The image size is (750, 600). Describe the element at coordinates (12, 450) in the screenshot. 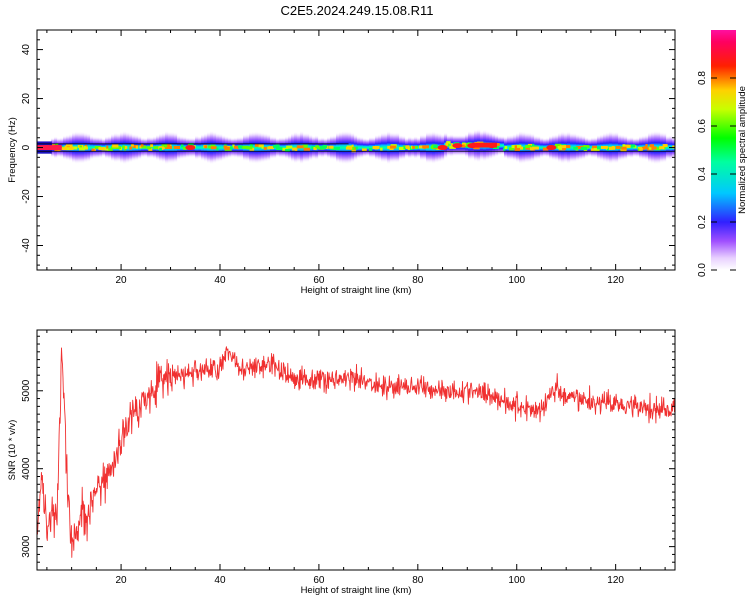

I see `snr-ylabel: SNR (10 * v/v)` at that location.